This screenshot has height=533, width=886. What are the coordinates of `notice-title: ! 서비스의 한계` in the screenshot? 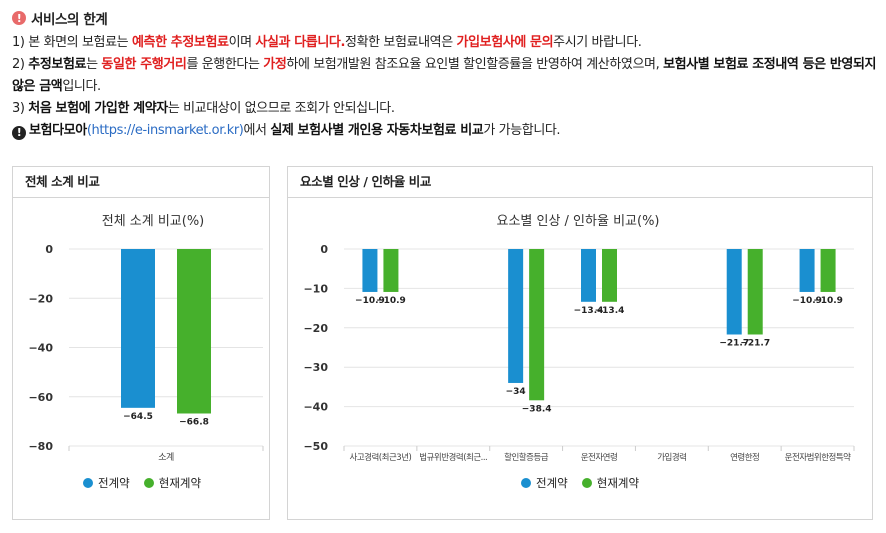 It's located at (445, 18).